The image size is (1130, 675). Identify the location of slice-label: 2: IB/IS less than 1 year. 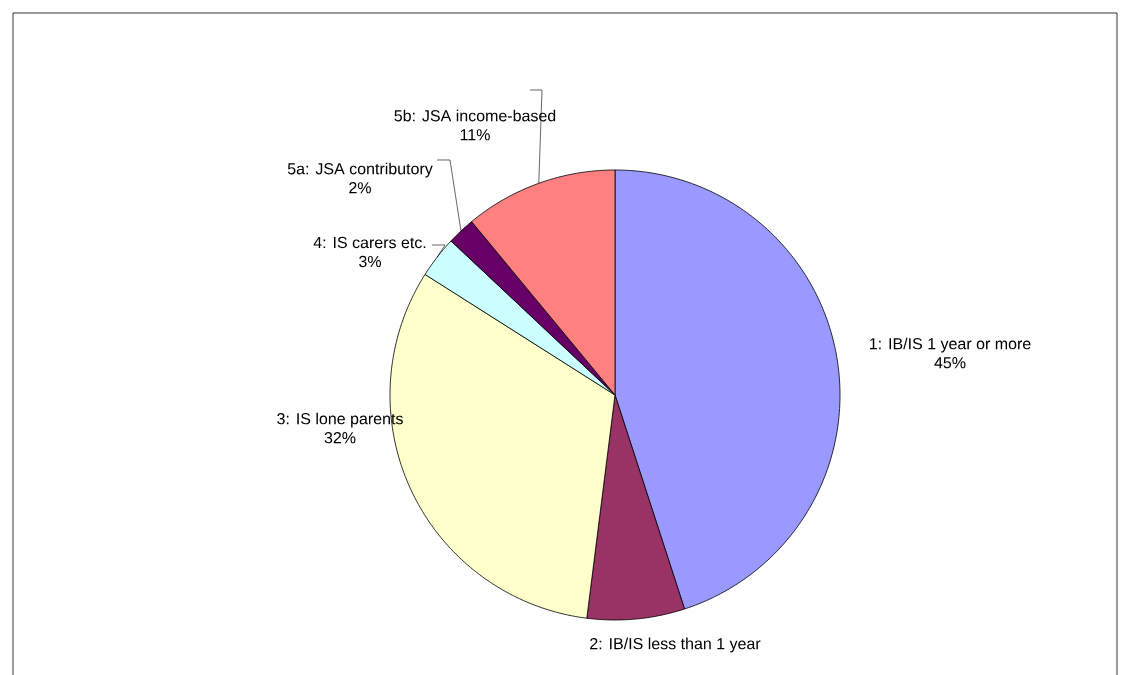
(675, 645).